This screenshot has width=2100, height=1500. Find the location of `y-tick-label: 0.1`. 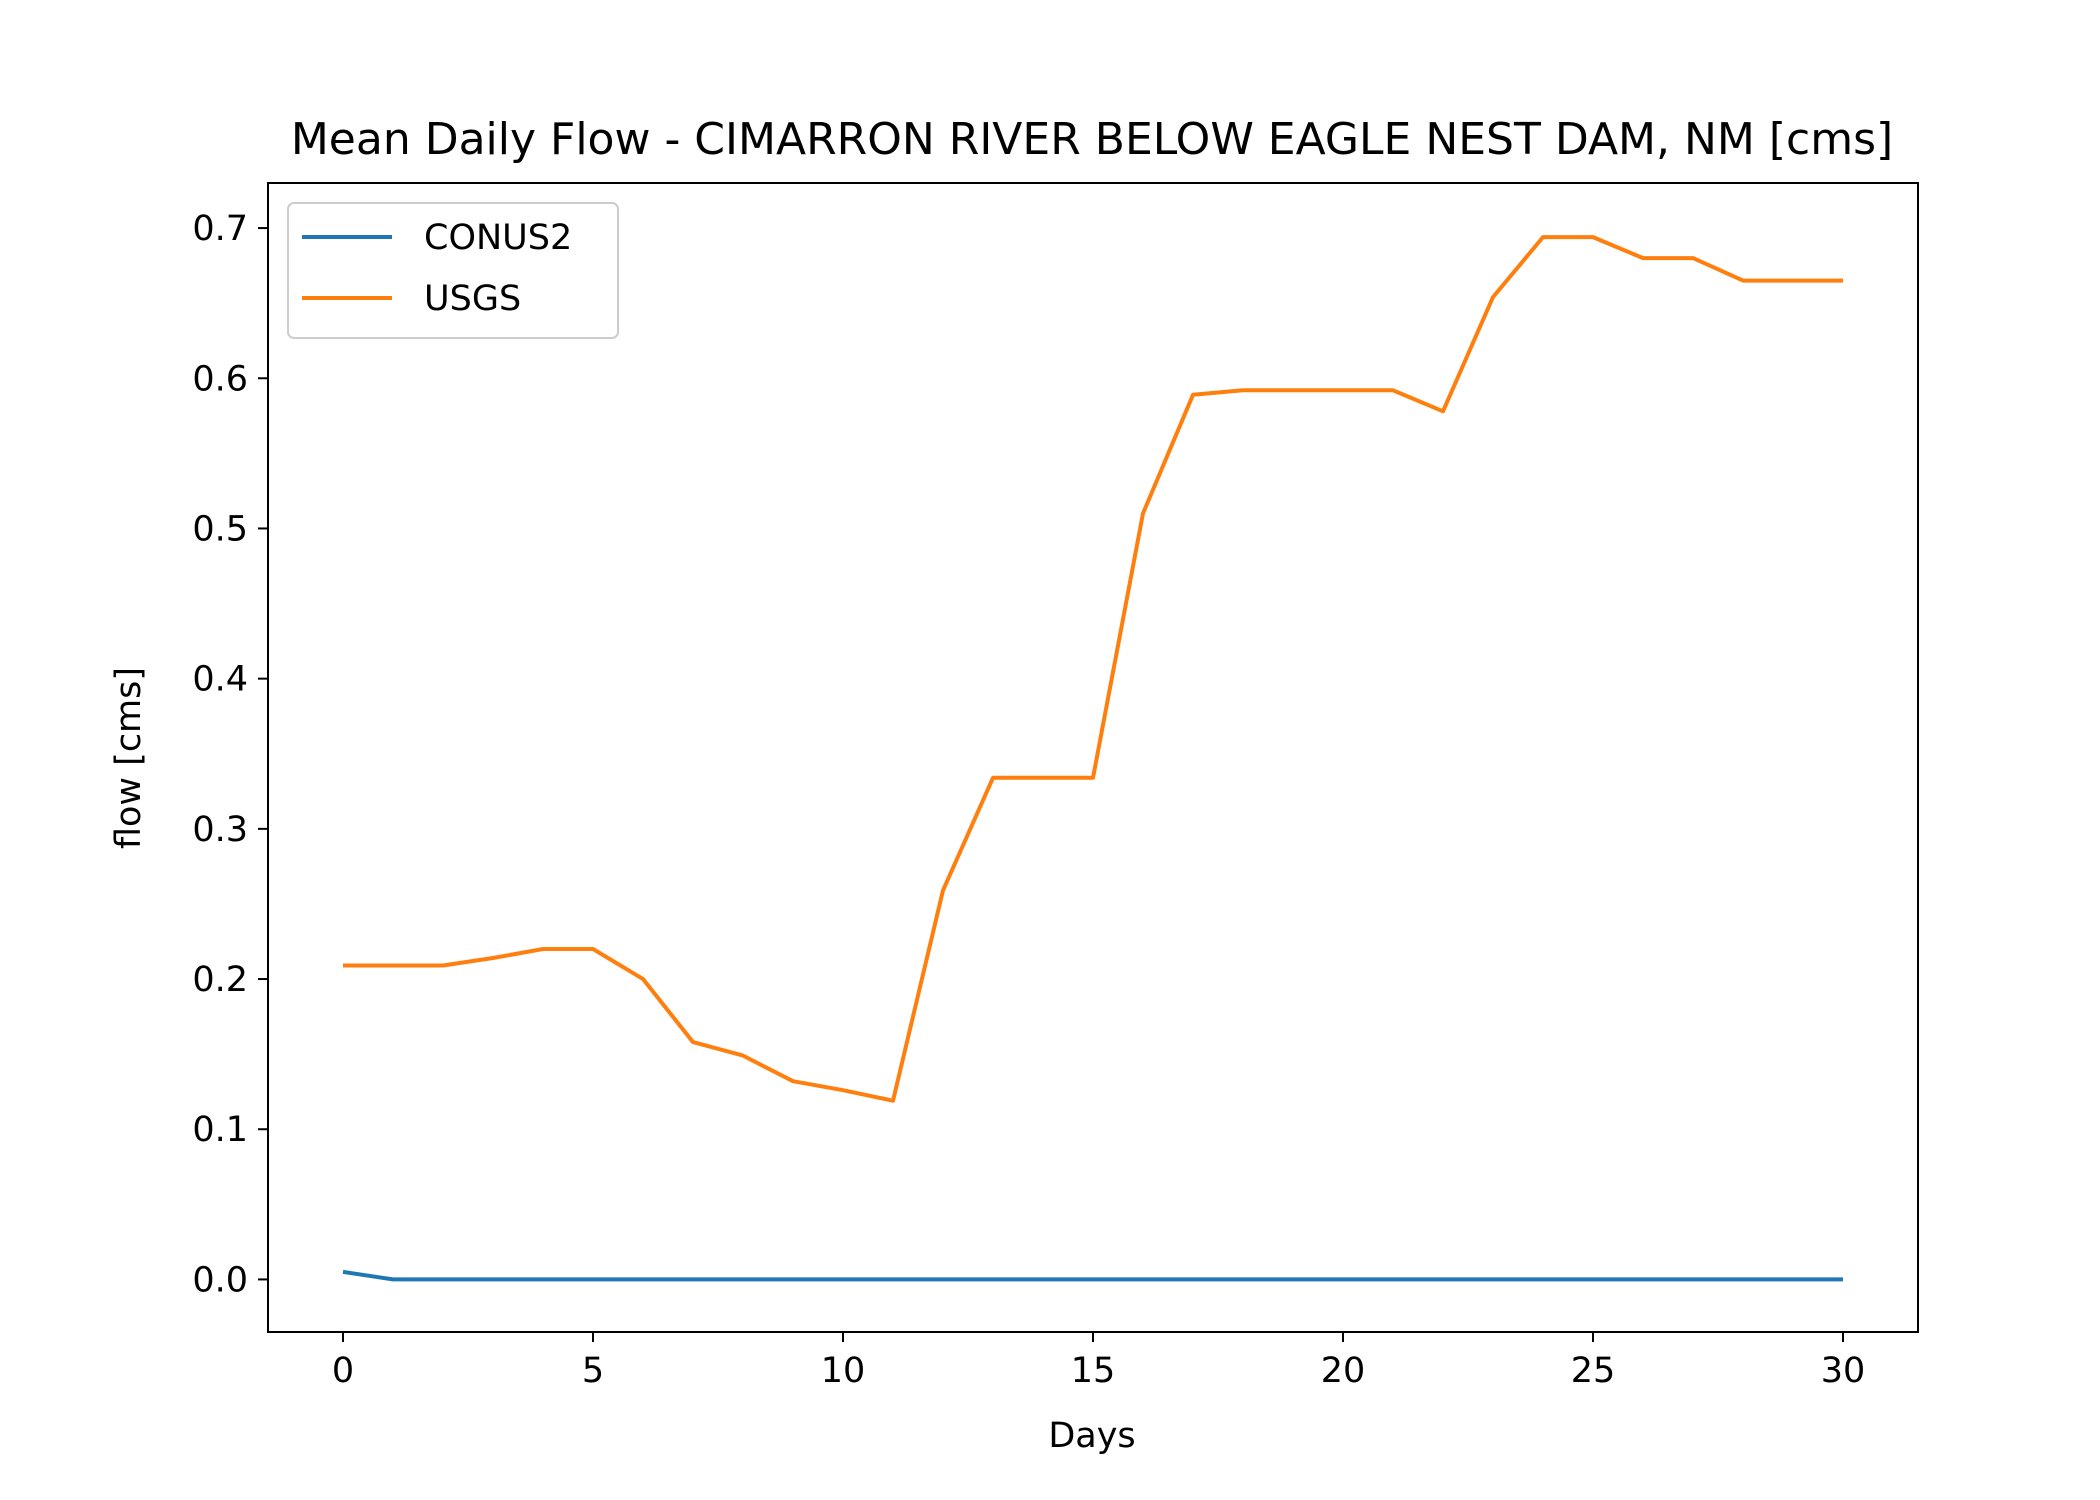

y-tick-label: 0.1 is located at coordinates (220, 1130).